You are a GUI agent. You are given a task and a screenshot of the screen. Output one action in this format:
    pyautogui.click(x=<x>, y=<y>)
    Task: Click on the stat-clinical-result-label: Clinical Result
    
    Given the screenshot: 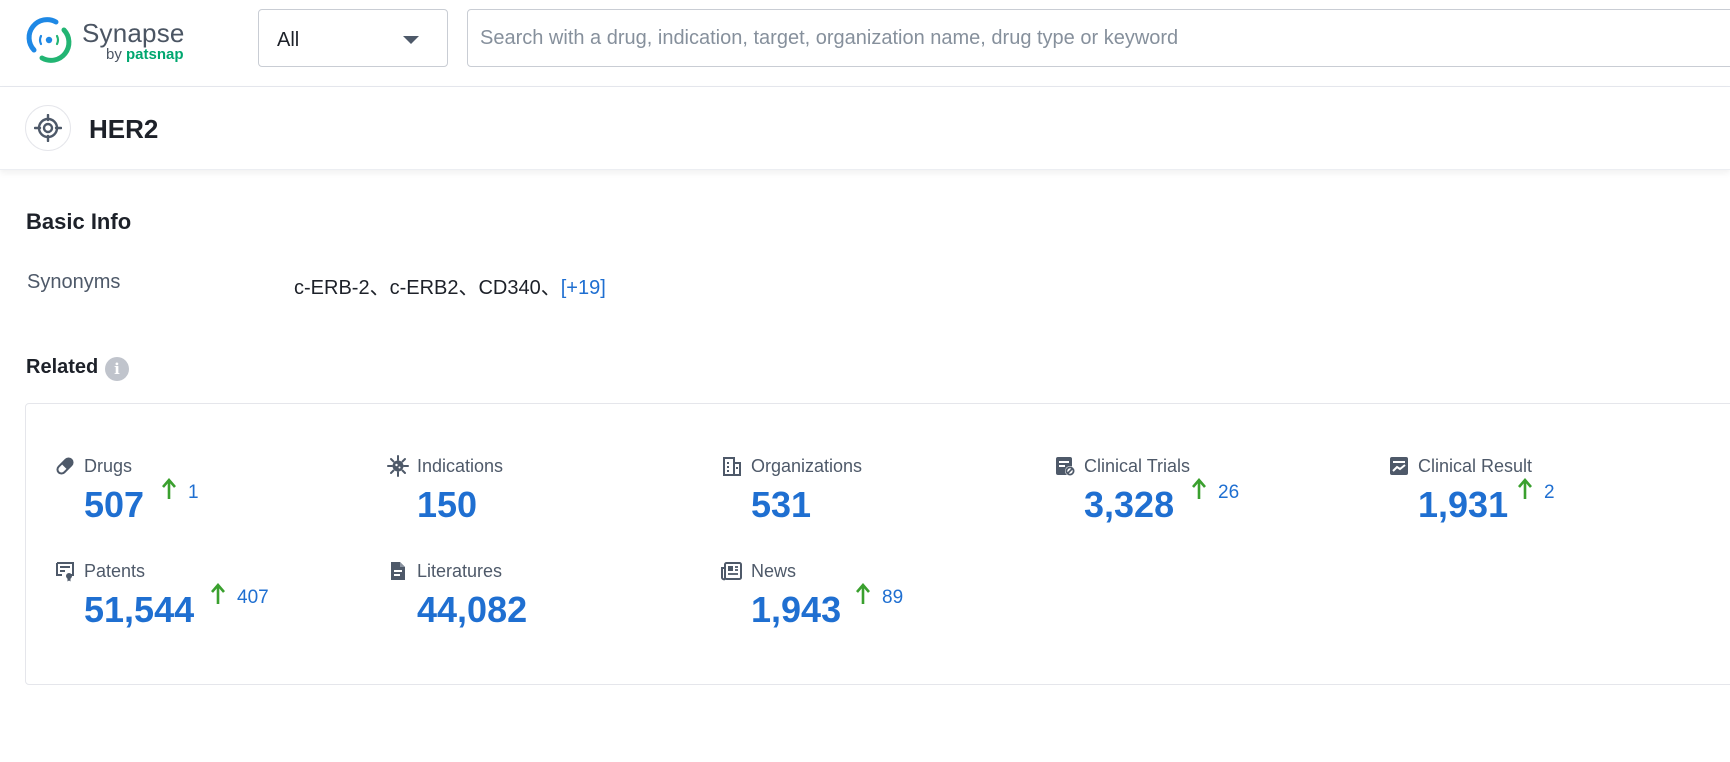 What is the action you would take?
    pyautogui.click(x=1475, y=466)
    